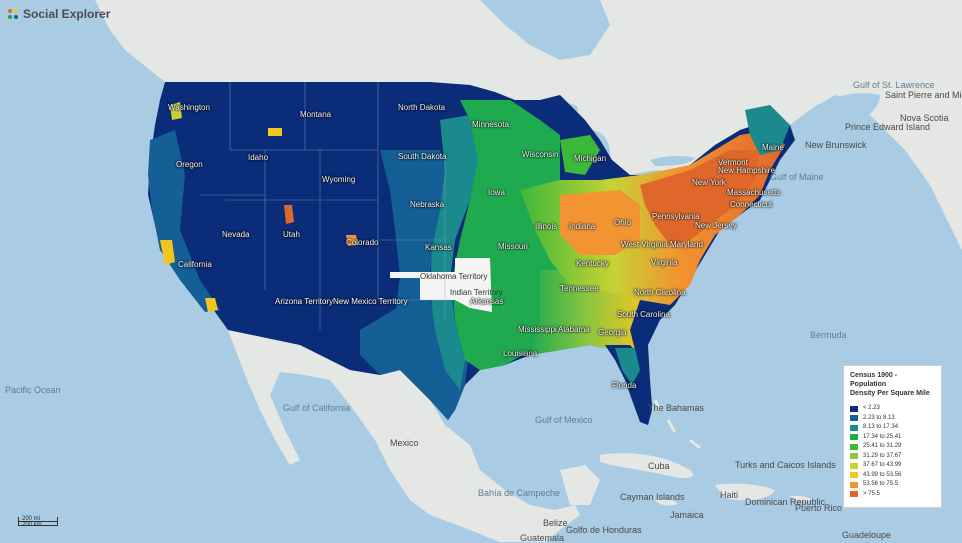  I want to click on ocean-label: Gulf of California, so click(317, 408).